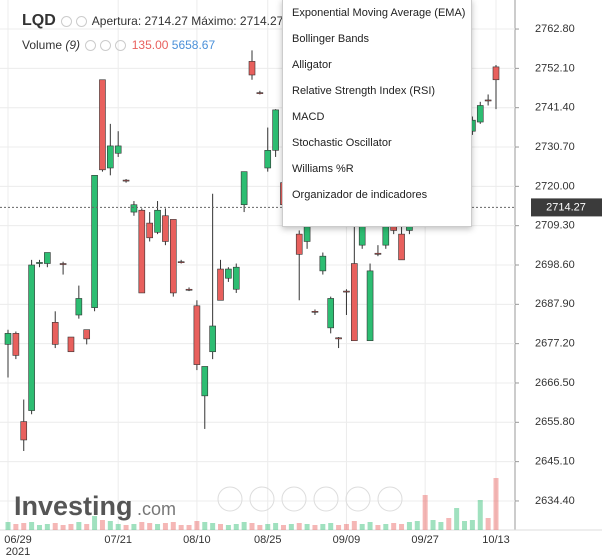 The width and height of the screenshot is (602, 560). Describe the element at coordinates (193, 45) in the screenshot. I see `volume-ma: 5658.67` at that location.